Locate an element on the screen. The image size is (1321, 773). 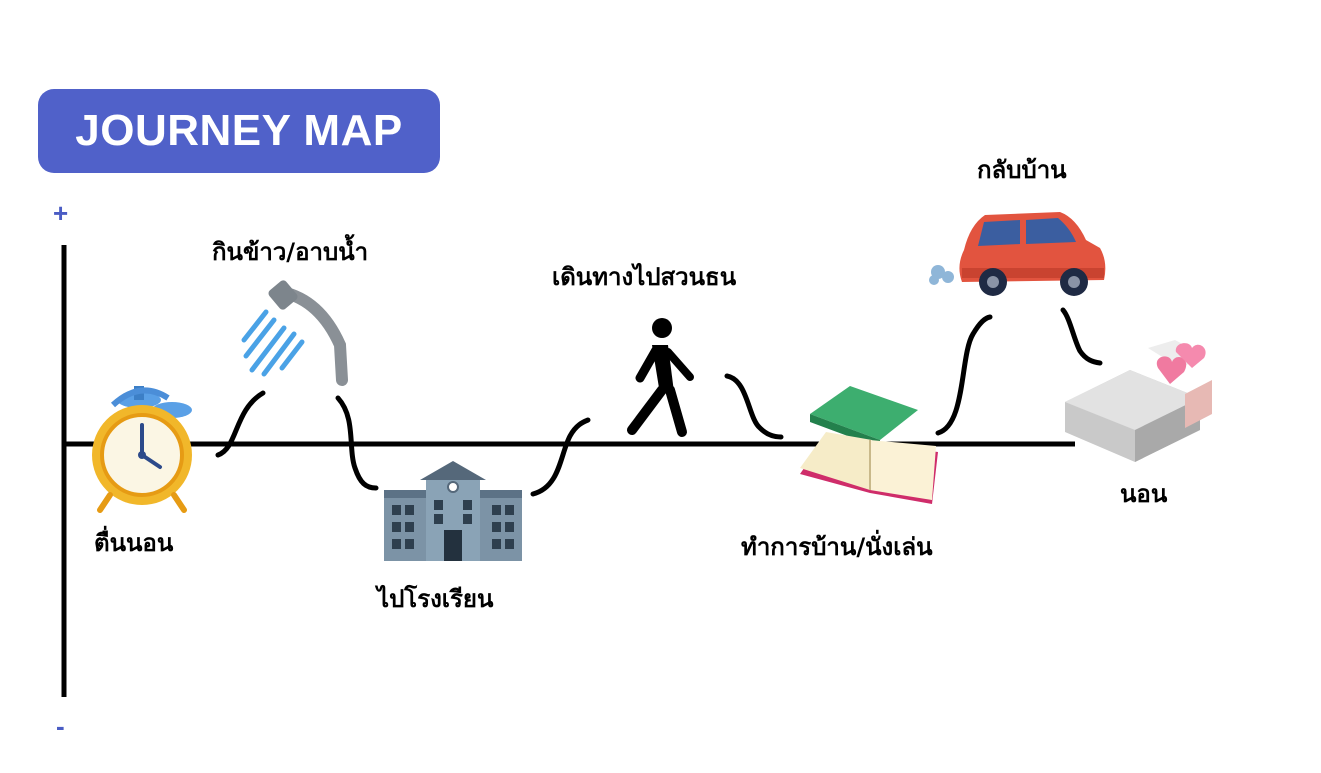
car-icon is located at coordinates (1017, 254).